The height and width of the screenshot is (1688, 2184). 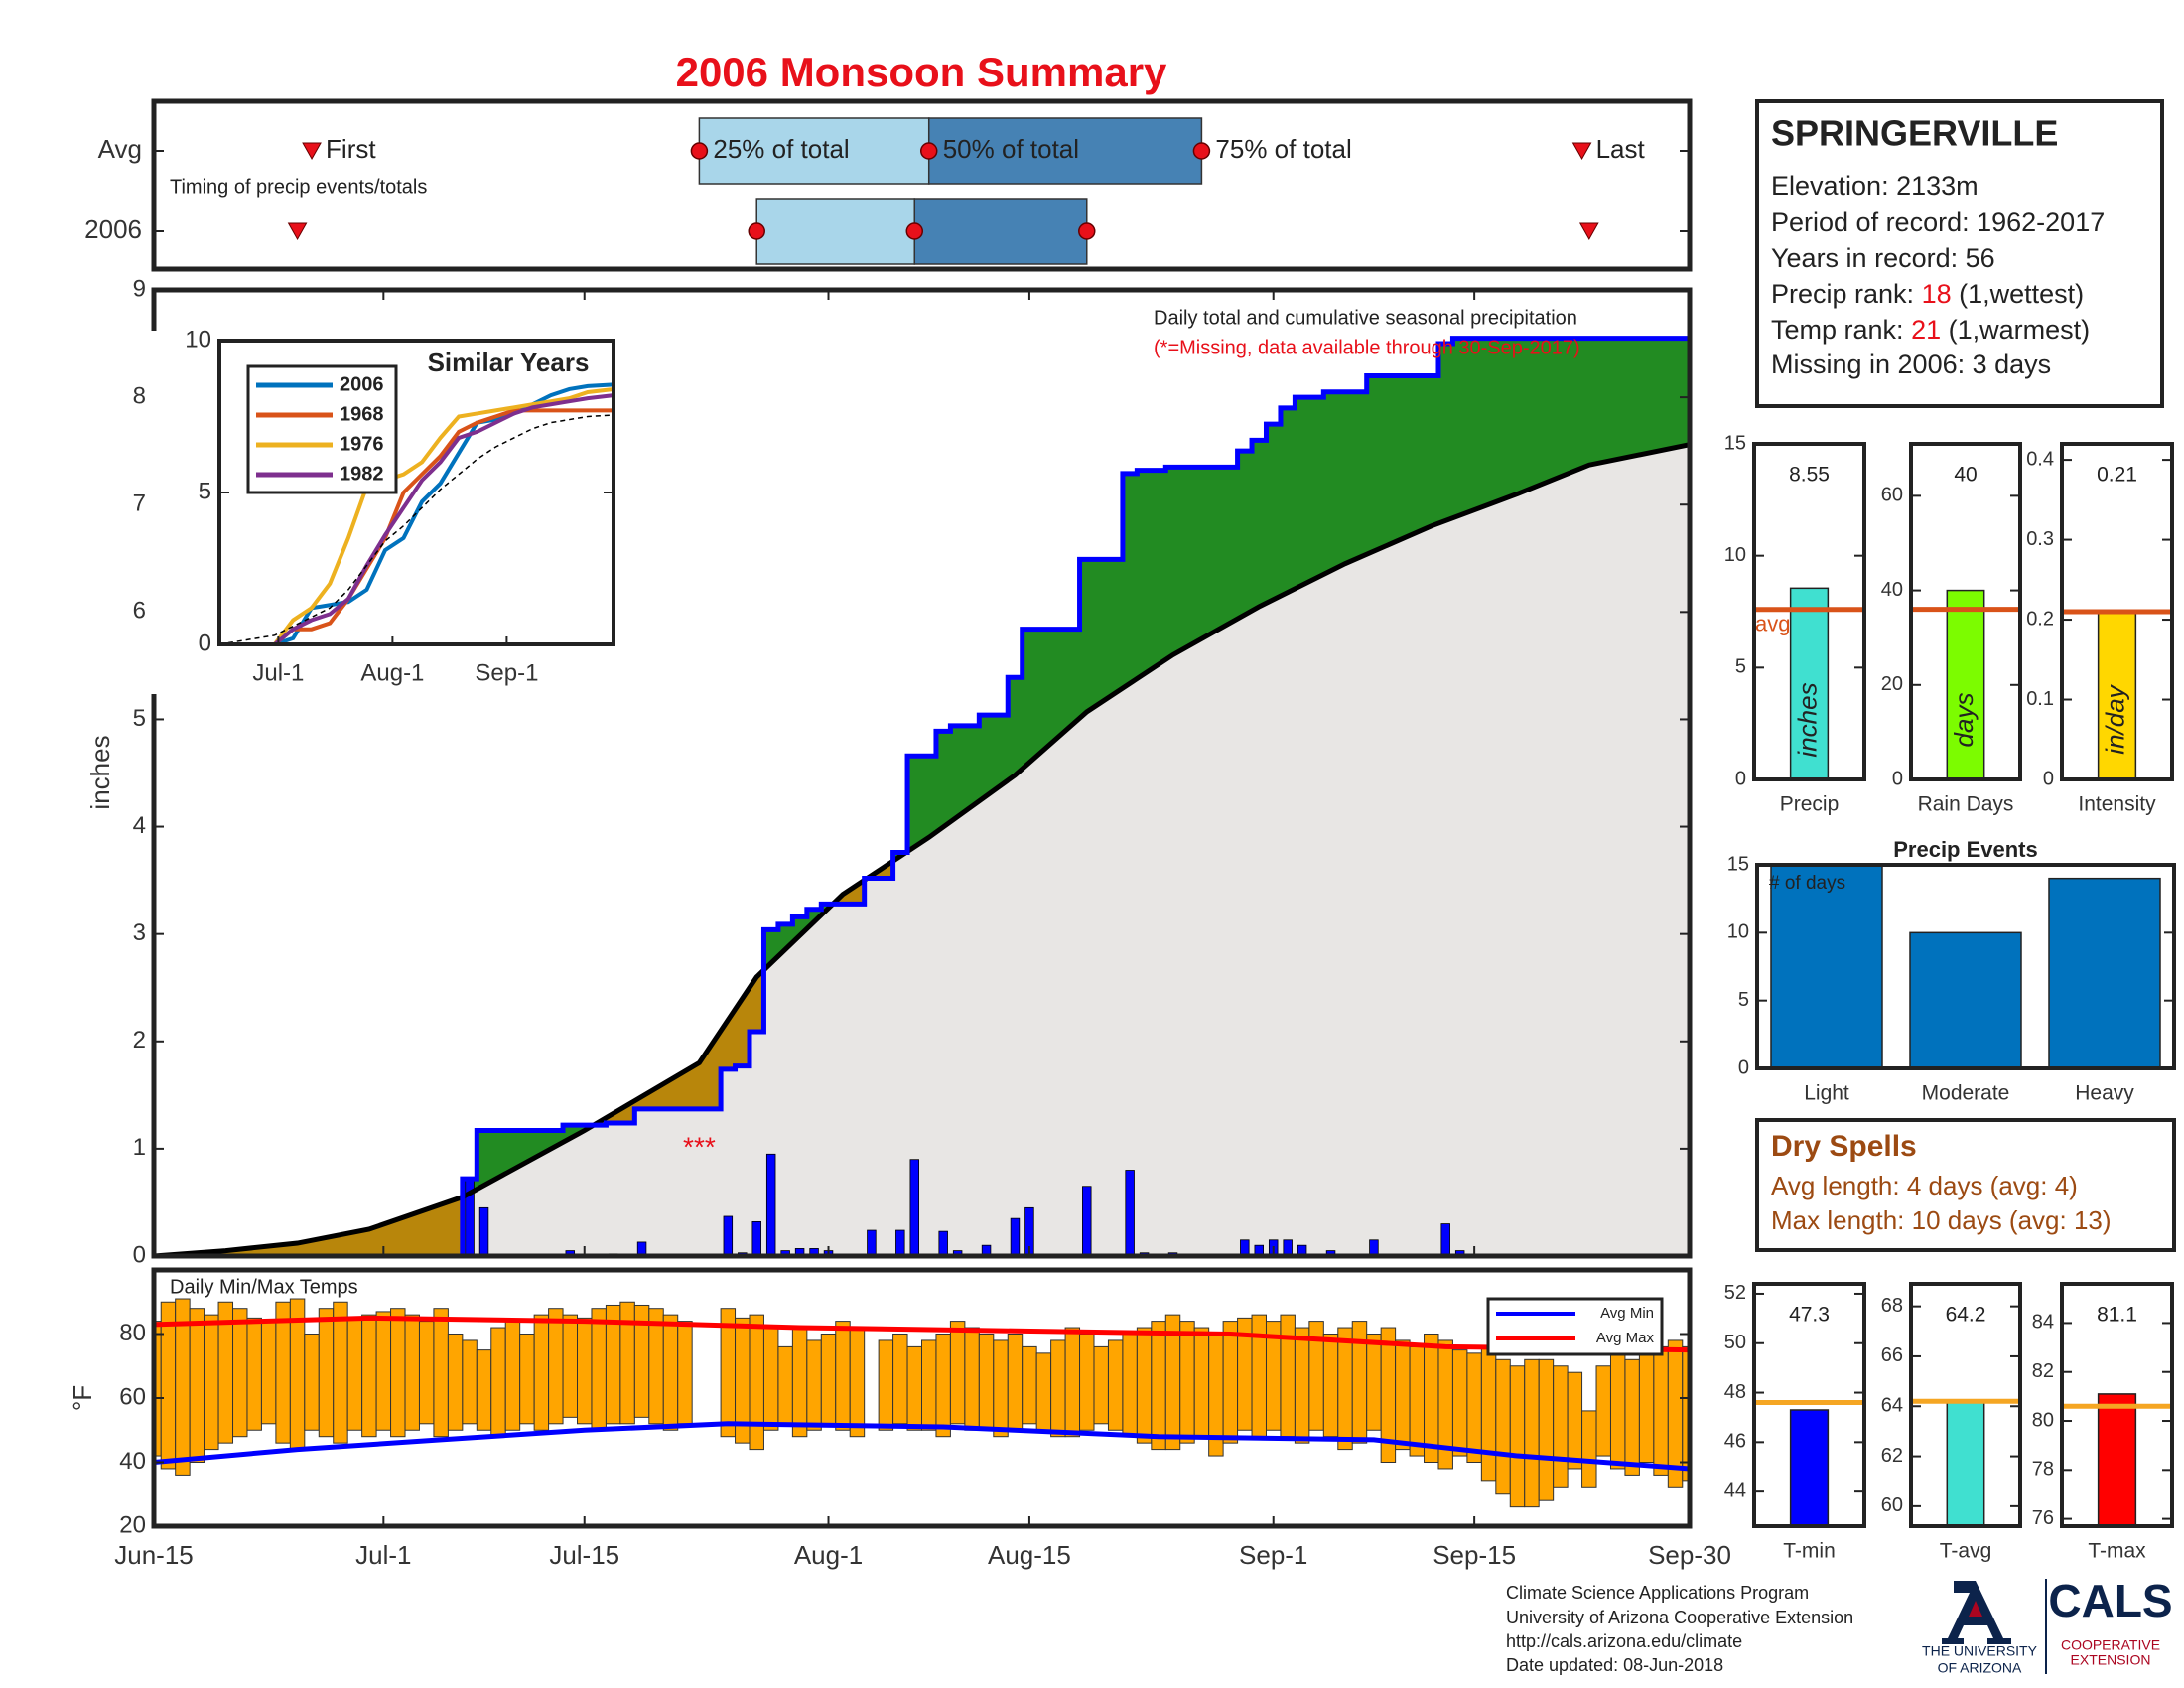 What do you see at coordinates (1938, 222) in the screenshot?
I see `station-text: Period of record: 1962-2017` at bounding box center [1938, 222].